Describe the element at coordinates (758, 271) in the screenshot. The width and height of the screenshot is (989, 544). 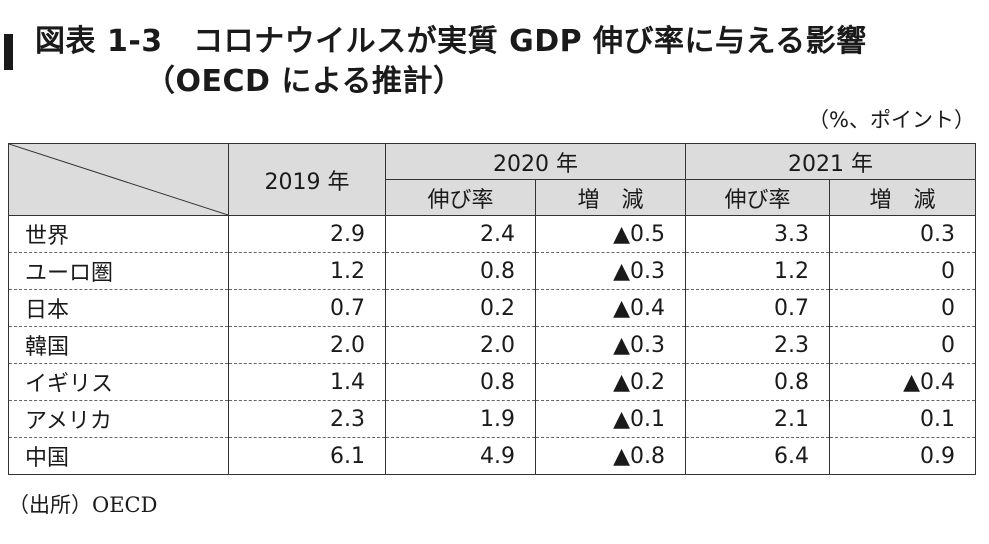
I see `growth-2021-cell: 1.2` at that location.